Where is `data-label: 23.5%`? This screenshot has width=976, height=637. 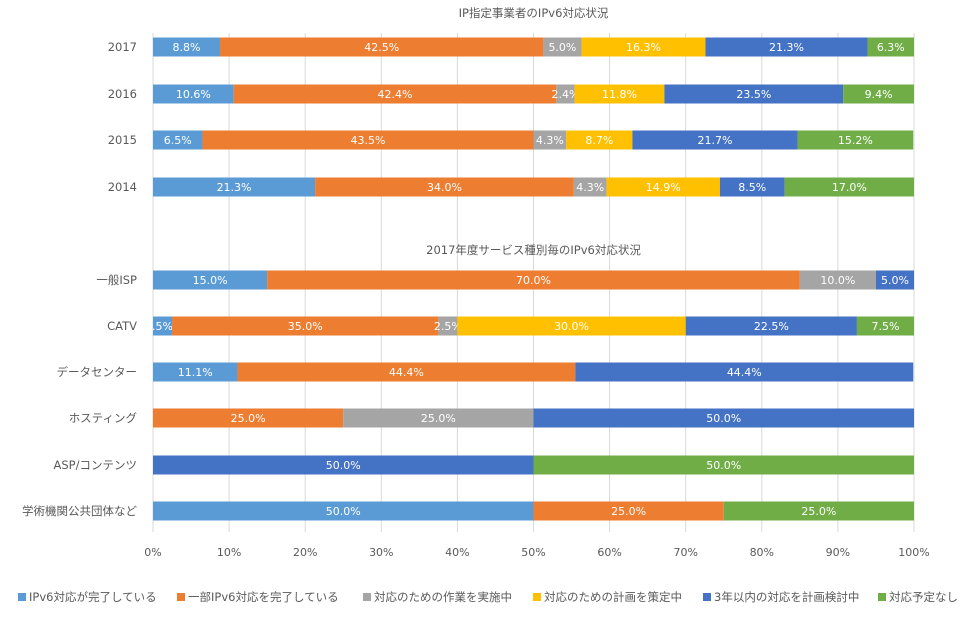 data-label: 23.5% is located at coordinates (753, 94).